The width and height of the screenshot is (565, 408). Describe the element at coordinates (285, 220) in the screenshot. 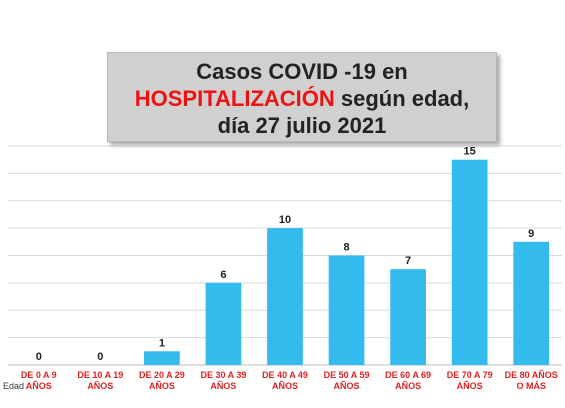

I see `data-label: 10` at that location.